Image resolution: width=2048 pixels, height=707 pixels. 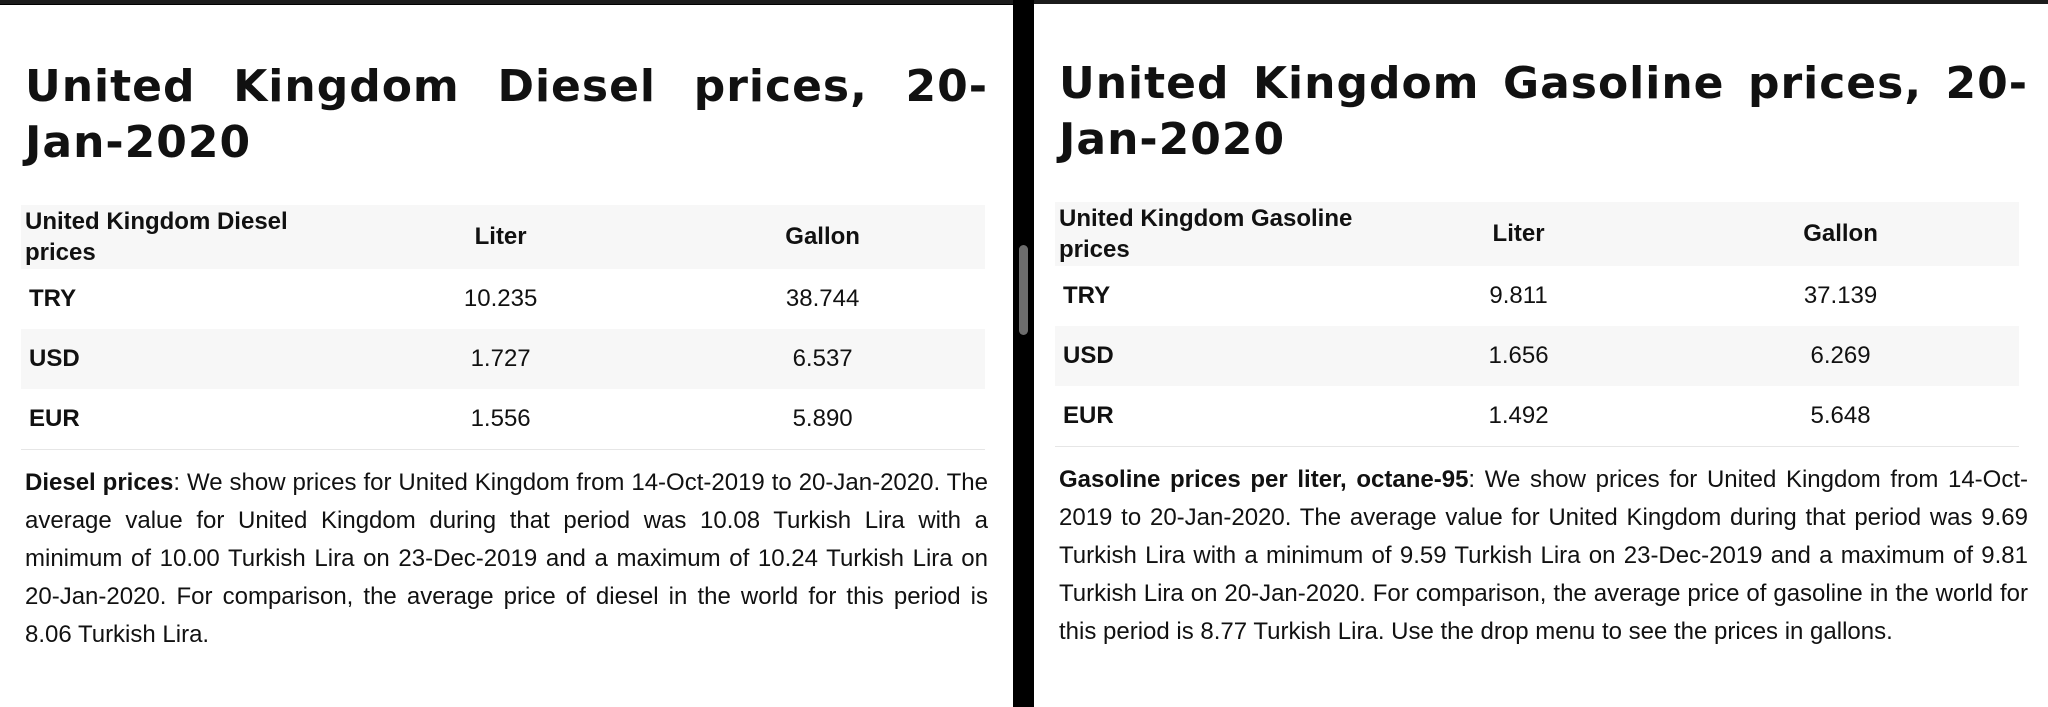 I want to click on liter-price: 1.492, so click(x=1519, y=416).